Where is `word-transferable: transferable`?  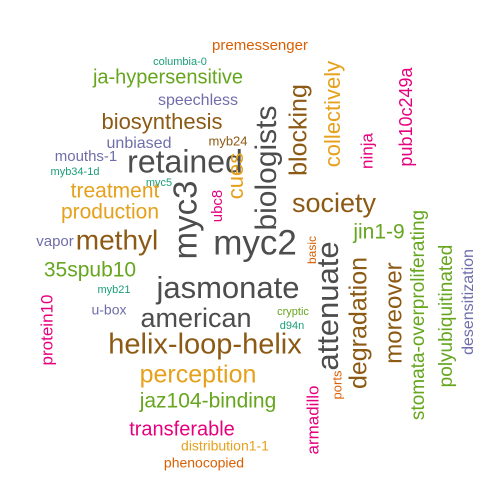
word-transferable: transferable is located at coordinates (182, 429).